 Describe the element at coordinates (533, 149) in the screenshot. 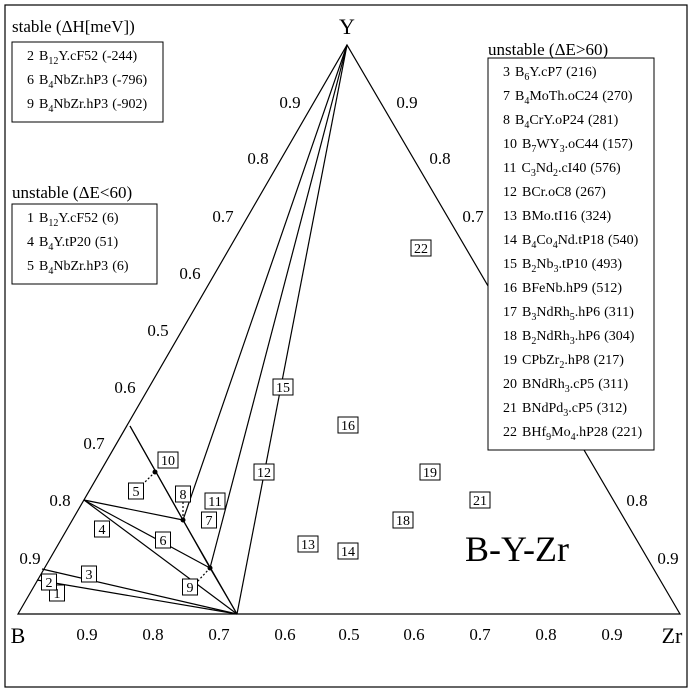

I see `entry-formula: 7` at that location.